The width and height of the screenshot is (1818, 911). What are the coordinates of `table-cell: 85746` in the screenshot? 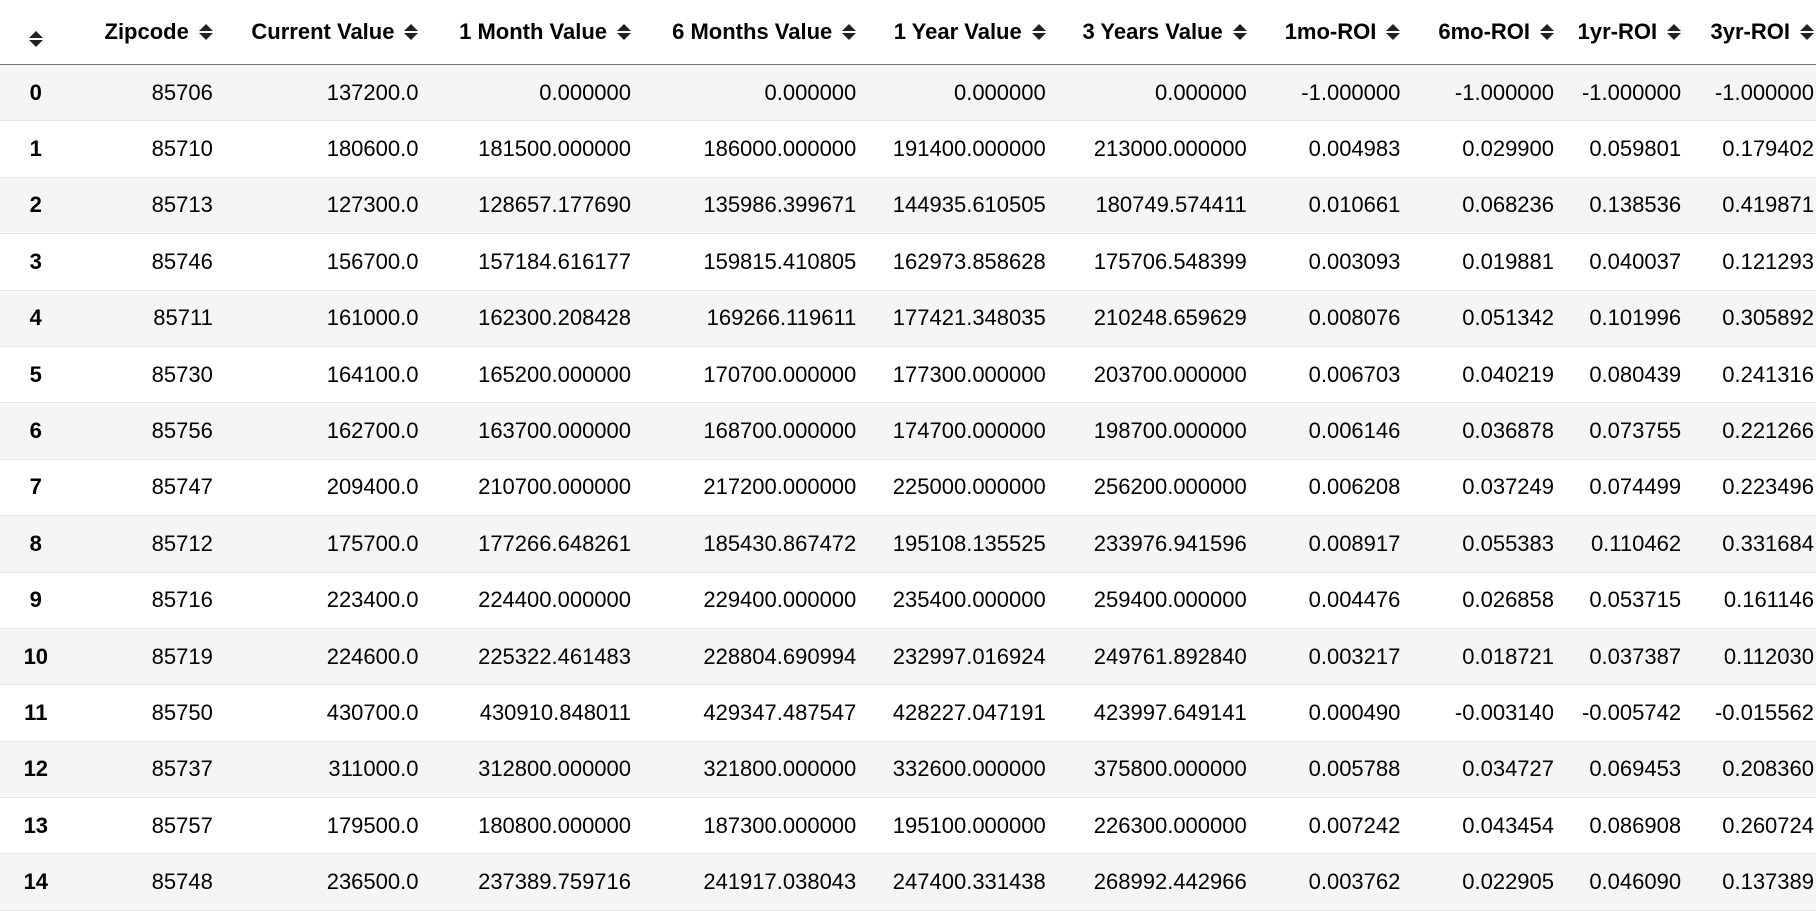 It's located at (143, 262).